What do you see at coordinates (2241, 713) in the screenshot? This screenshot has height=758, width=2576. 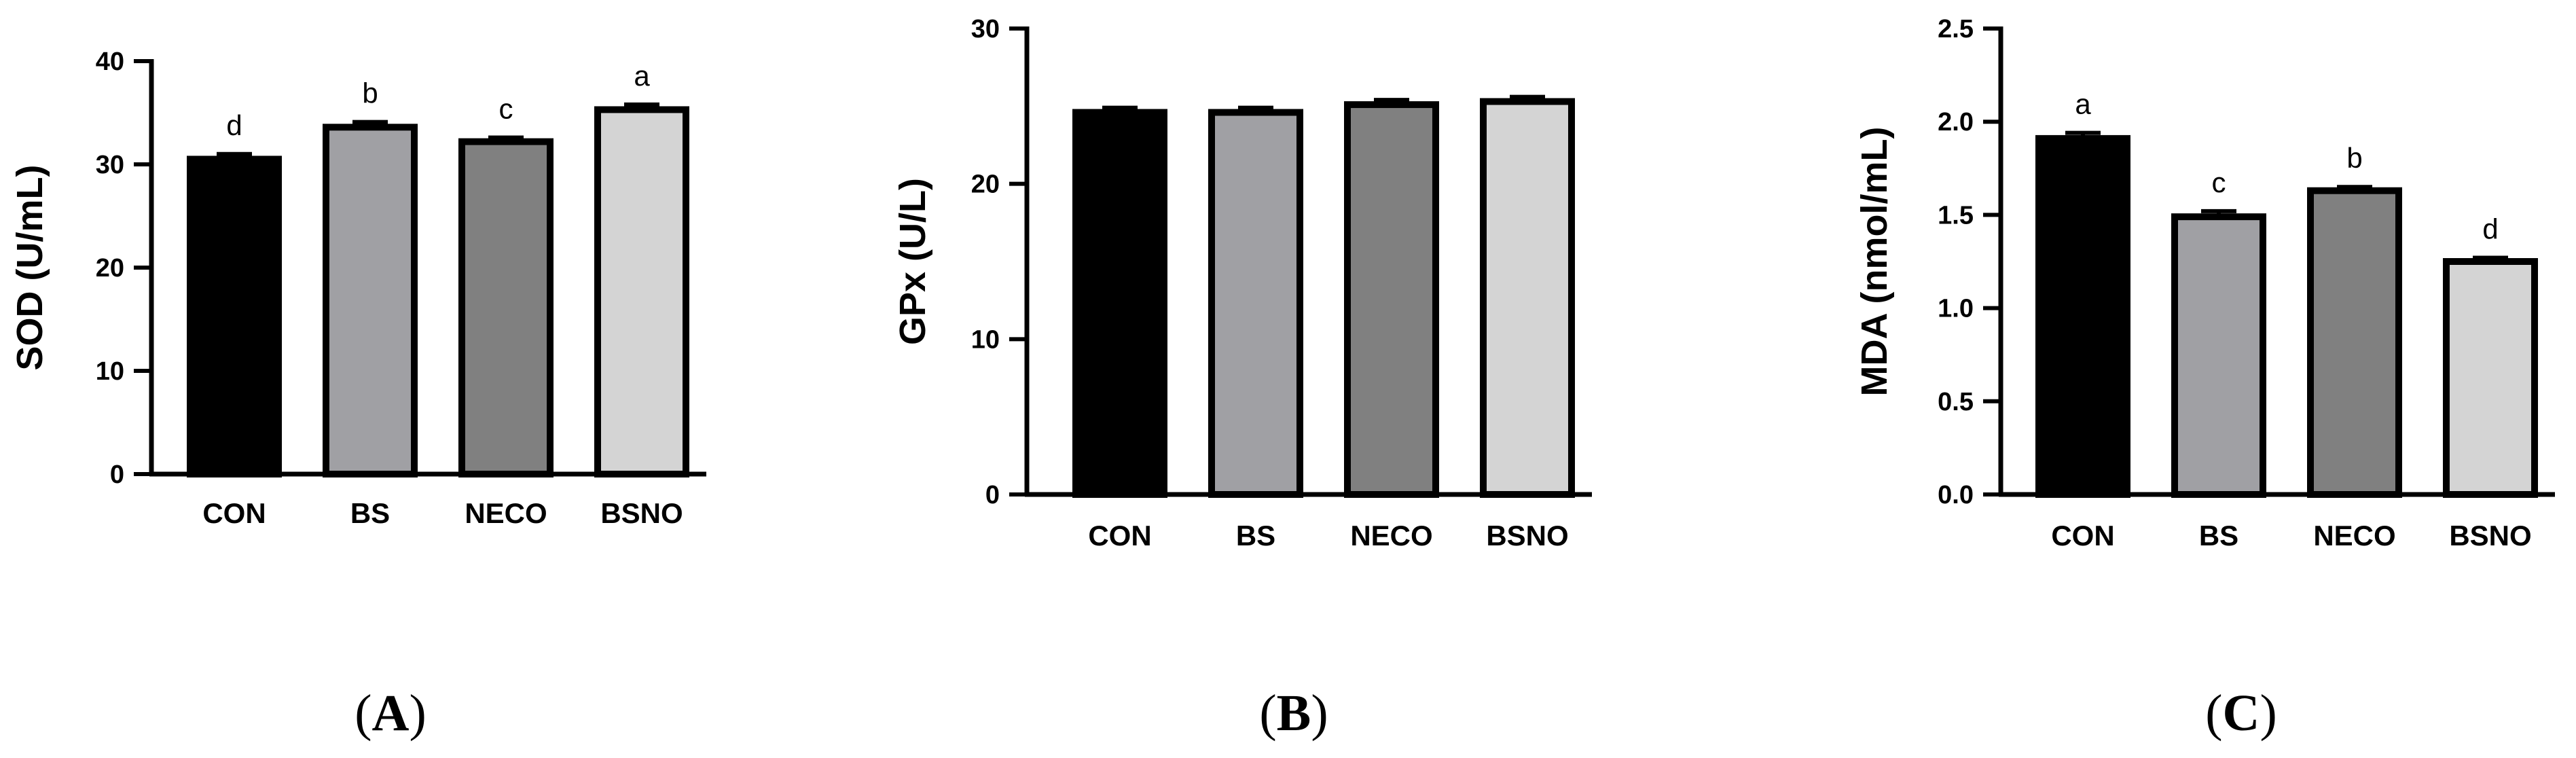 I see `panel-label: (C)` at bounding box center [2241, 713].